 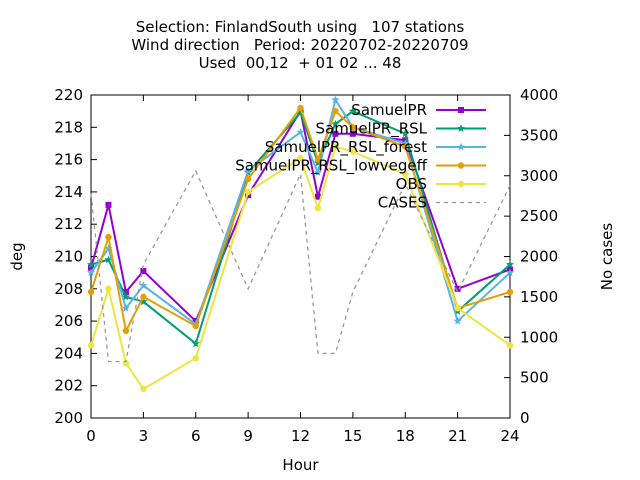 What do you see at coordinates (509, 436) in the screenshot?
I see `x-tick-label: 24` at bounding box center [509, 436].